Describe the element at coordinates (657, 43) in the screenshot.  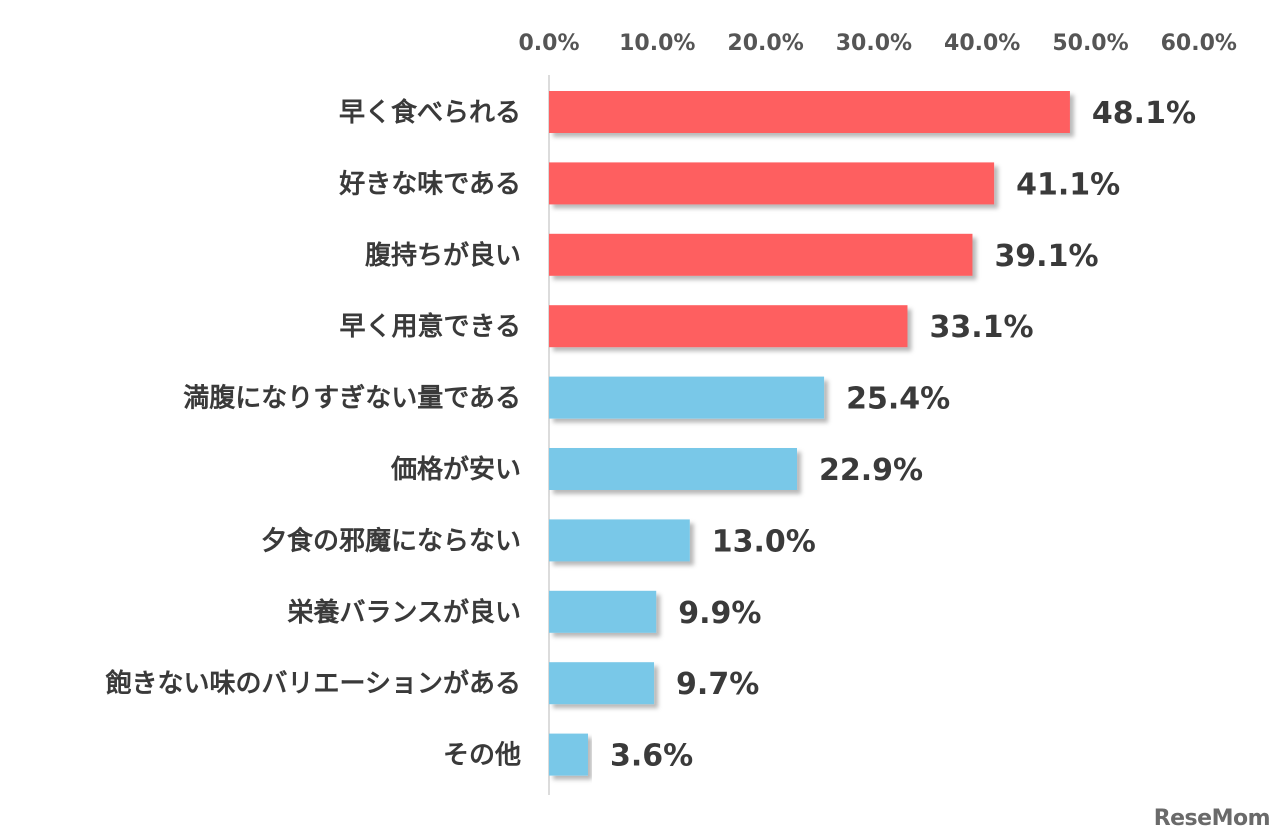
I see `x-tick-label: 10.0%` at that location.